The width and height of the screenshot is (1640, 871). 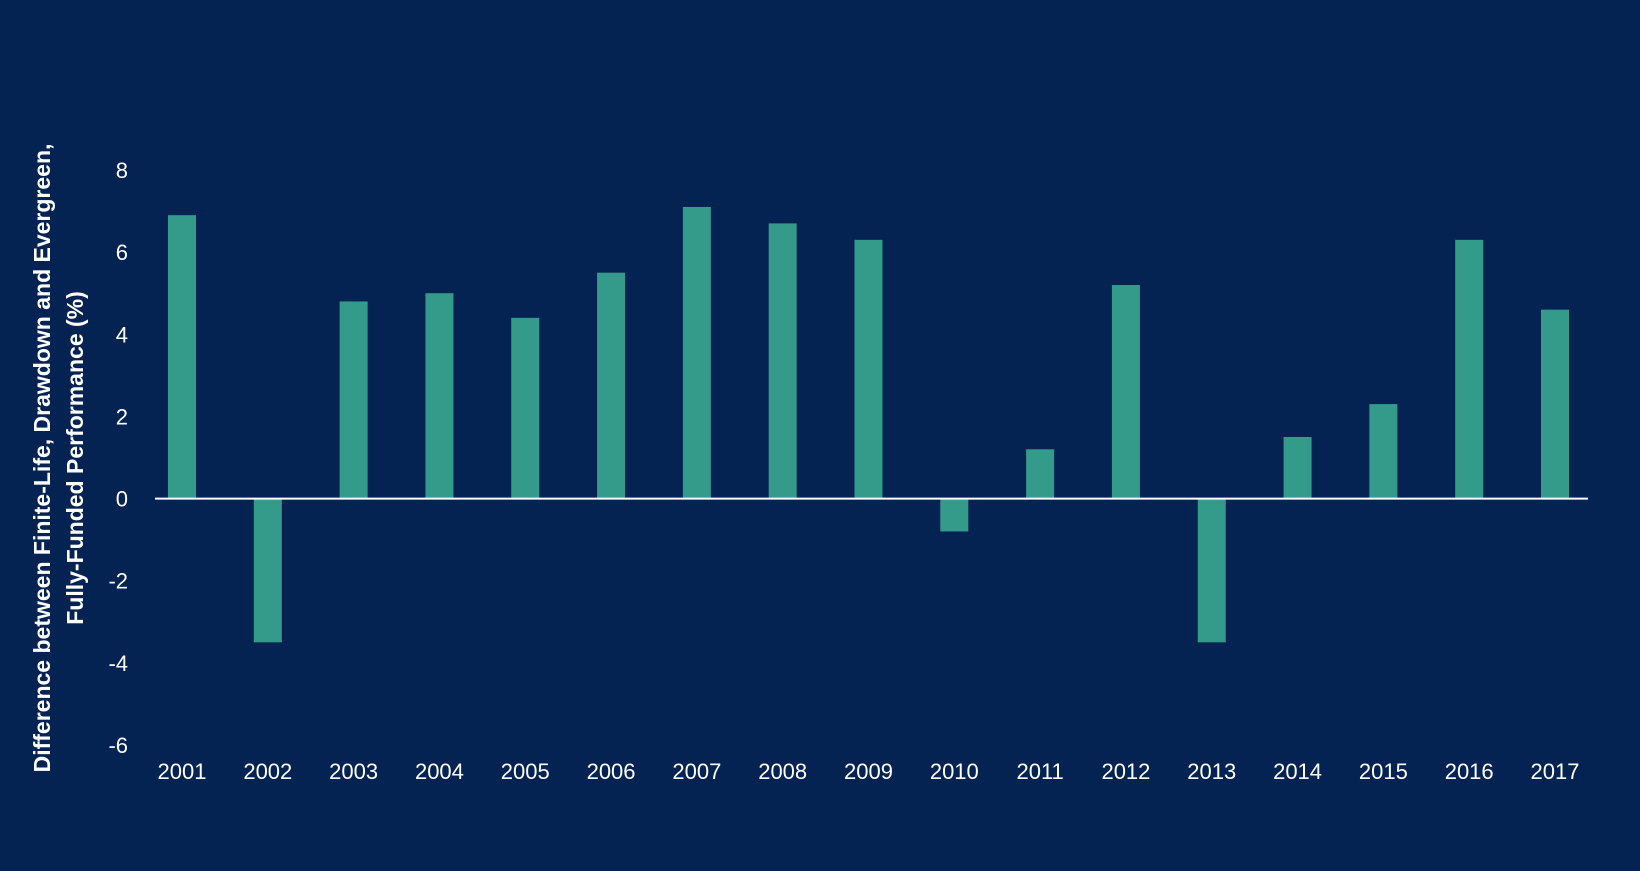 What do you see at coordinates (1469, 771) in the screenshot?
I see `x-tick-label: 2016` at bounding box center [1469, 771].